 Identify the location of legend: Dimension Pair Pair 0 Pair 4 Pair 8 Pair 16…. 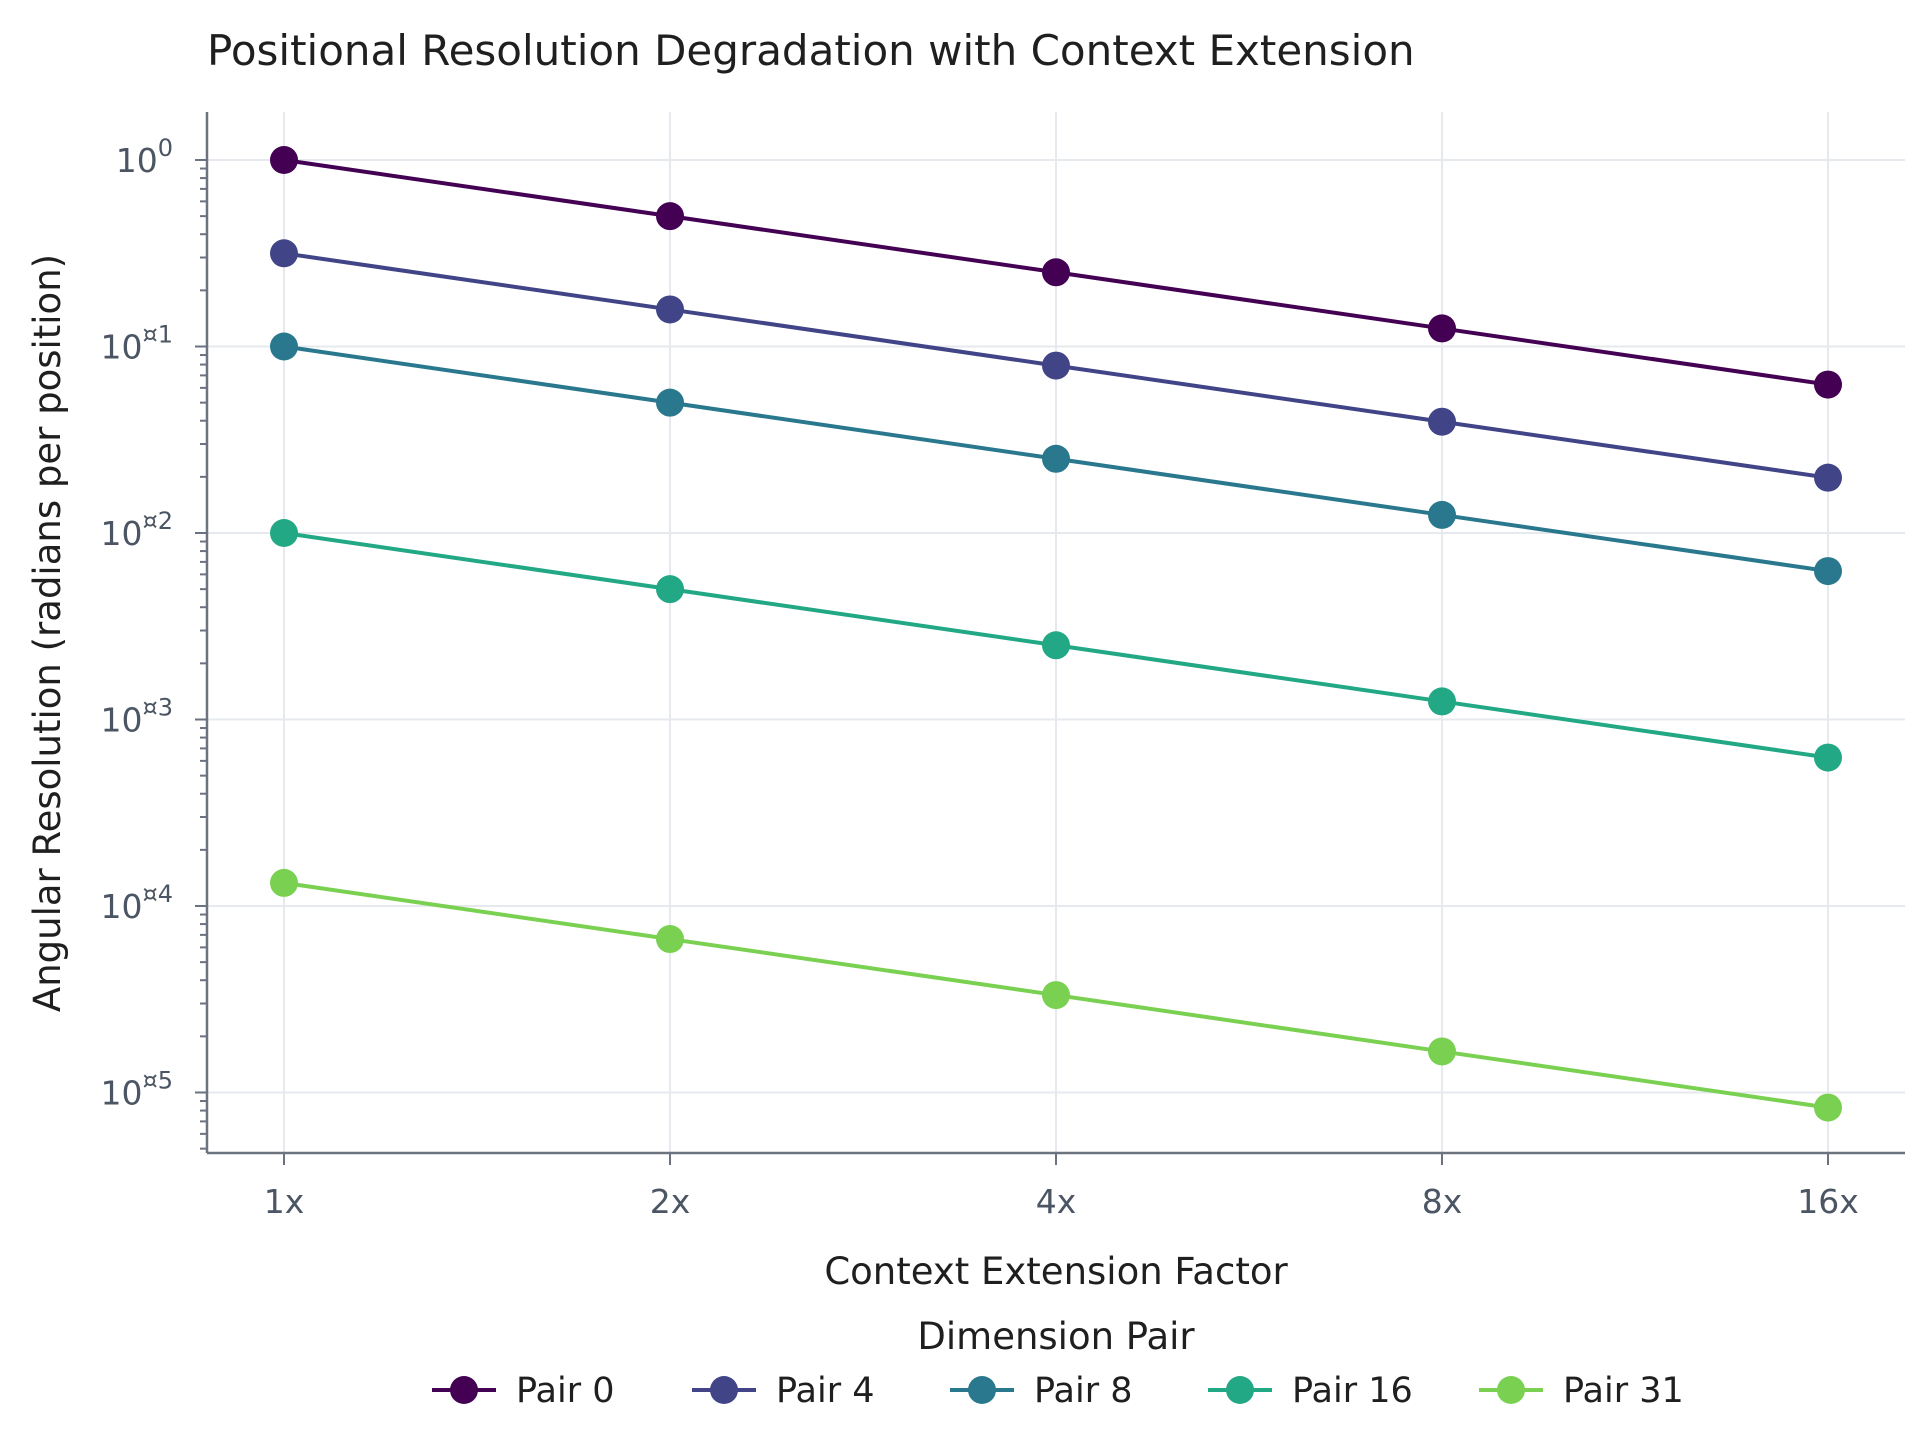
(1058, 1363).